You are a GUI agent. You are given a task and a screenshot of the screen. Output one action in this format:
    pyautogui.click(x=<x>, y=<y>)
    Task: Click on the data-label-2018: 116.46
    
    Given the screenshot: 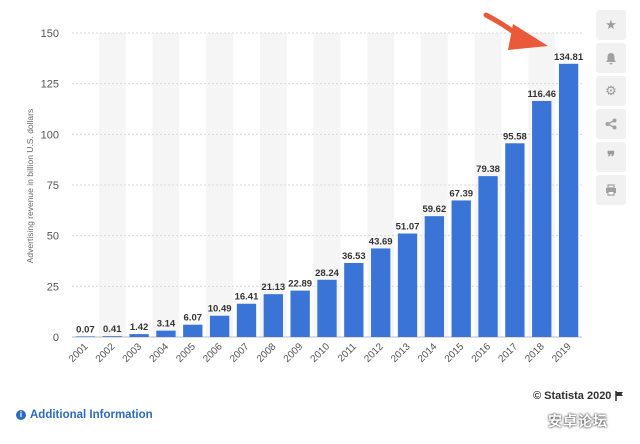 What is the action you would take?
    pyautogui.click(x=541, y=94)
    